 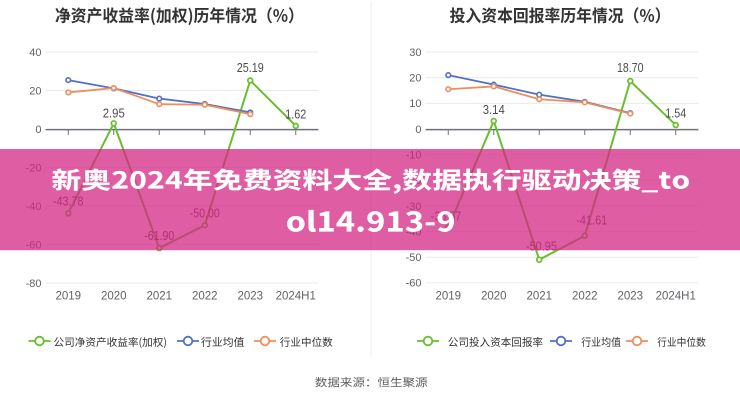 I want to click on svg-text: -60, so click(x=414, y=284).